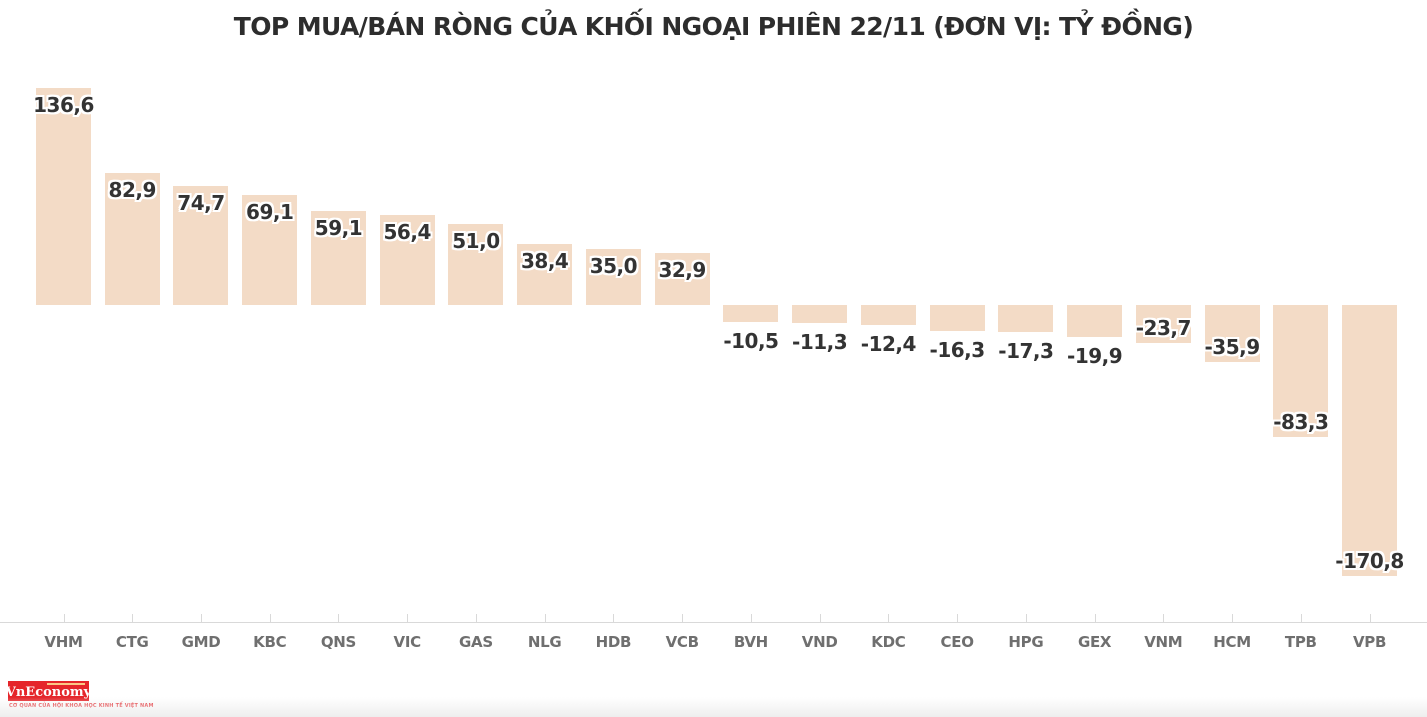 The height and width of the screenshot is (717, 1427). Describe the element at coordinates (888, 343) in the screenshot. I see `value-label-kdc: -12,4` at that location.